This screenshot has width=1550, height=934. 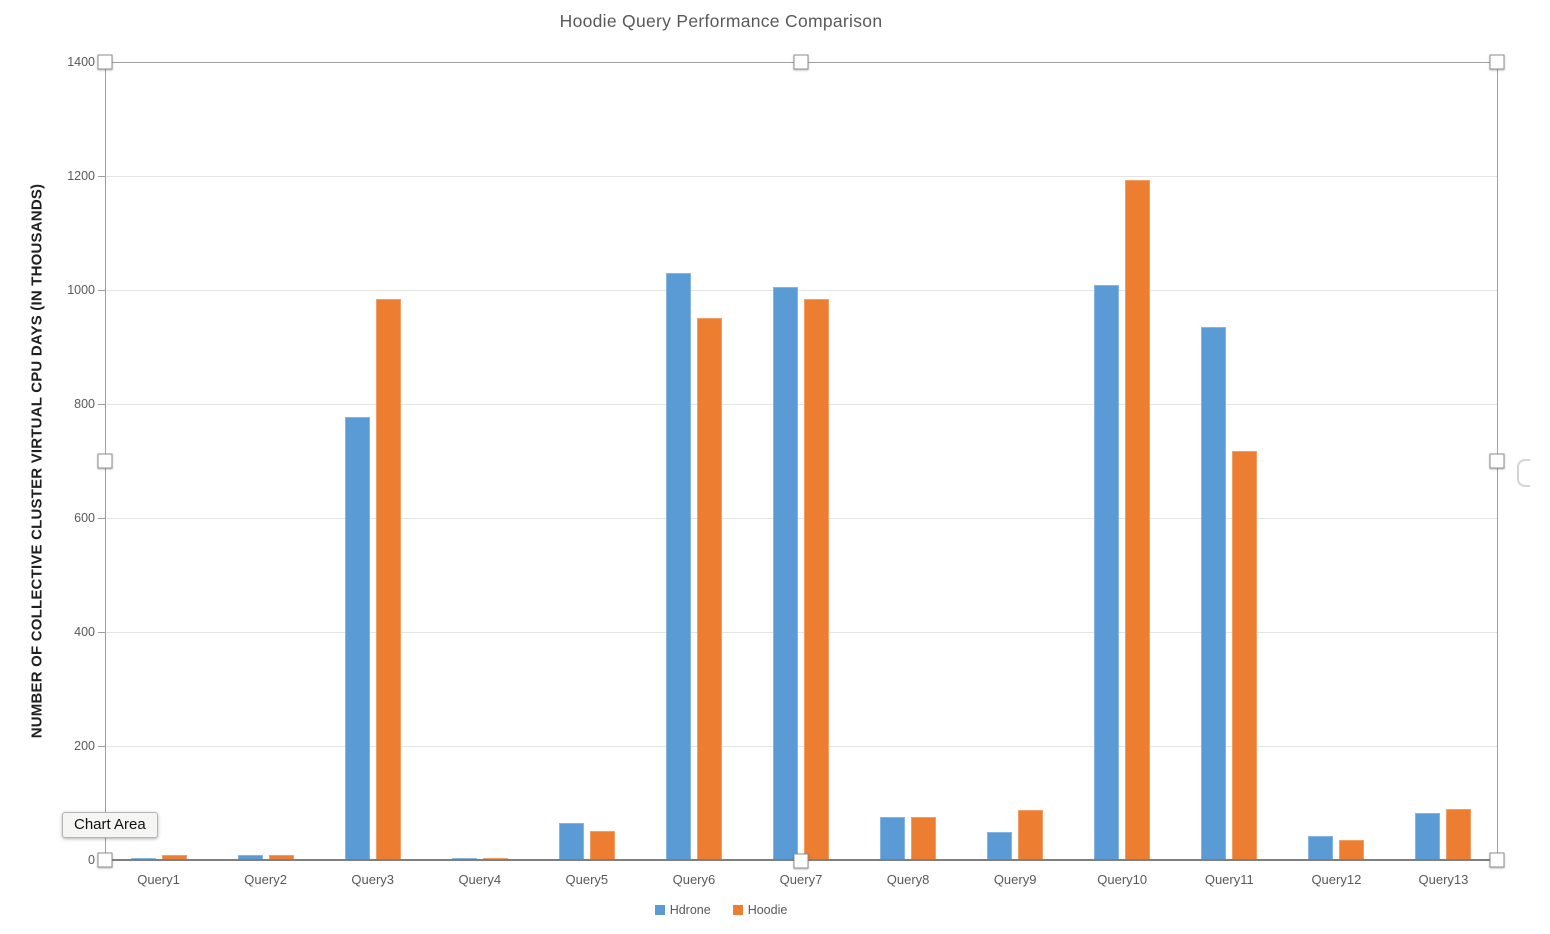 What do you see at coordinates (357, 638) in the screenshot?
I see `bar-hdrone-query3` at bounding box center [357, 638].